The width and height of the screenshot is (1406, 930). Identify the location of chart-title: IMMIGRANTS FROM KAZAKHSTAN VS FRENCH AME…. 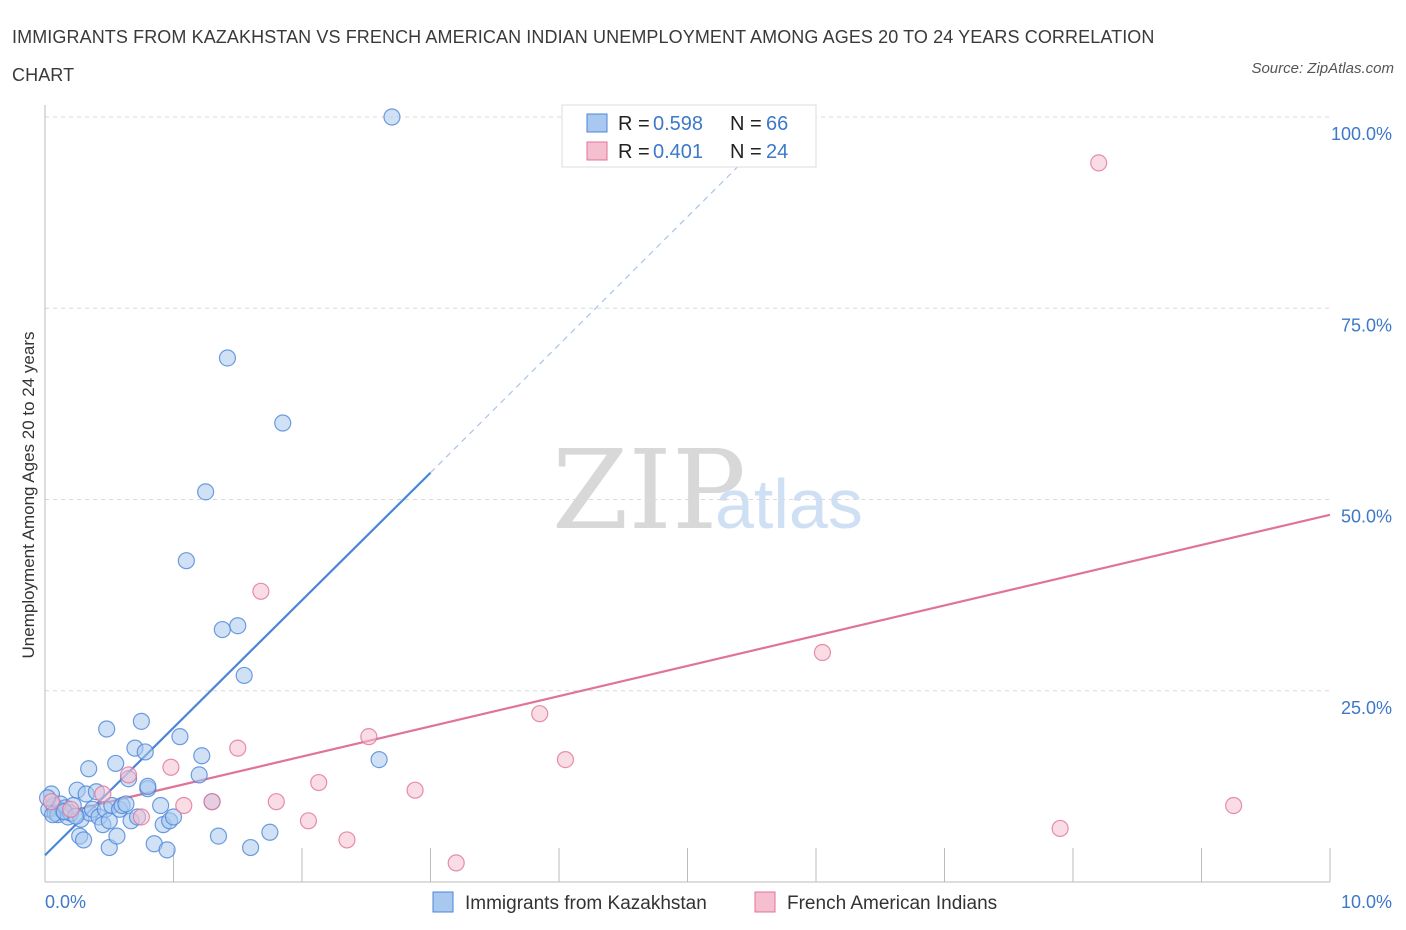
(583, 56).